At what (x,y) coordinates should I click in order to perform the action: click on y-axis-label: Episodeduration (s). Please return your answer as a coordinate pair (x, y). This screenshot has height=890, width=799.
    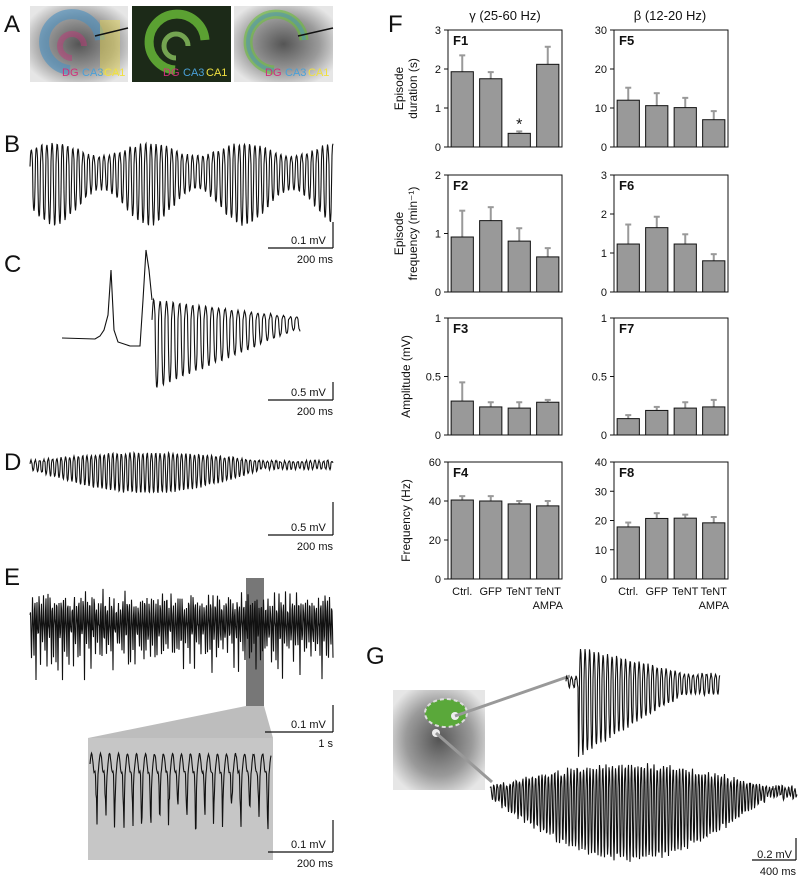
    Looking at the image, I should click on (406, 88).